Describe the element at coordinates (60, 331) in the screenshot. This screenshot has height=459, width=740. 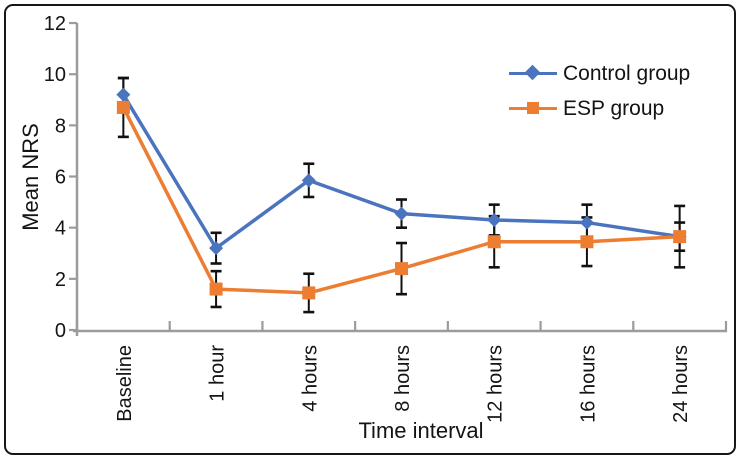
I see `y-tick-label: 0` at that location.